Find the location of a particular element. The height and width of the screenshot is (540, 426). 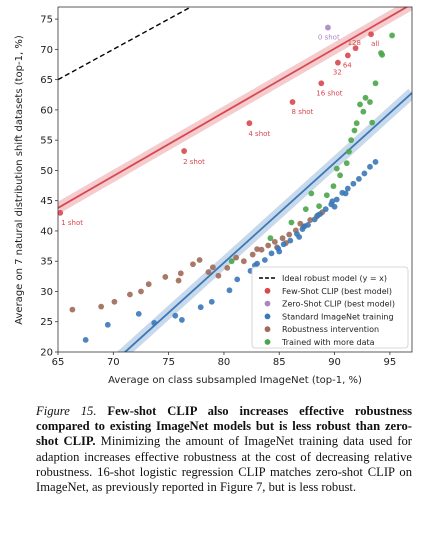

zero-shot-point is located at coordinates (328, 27).